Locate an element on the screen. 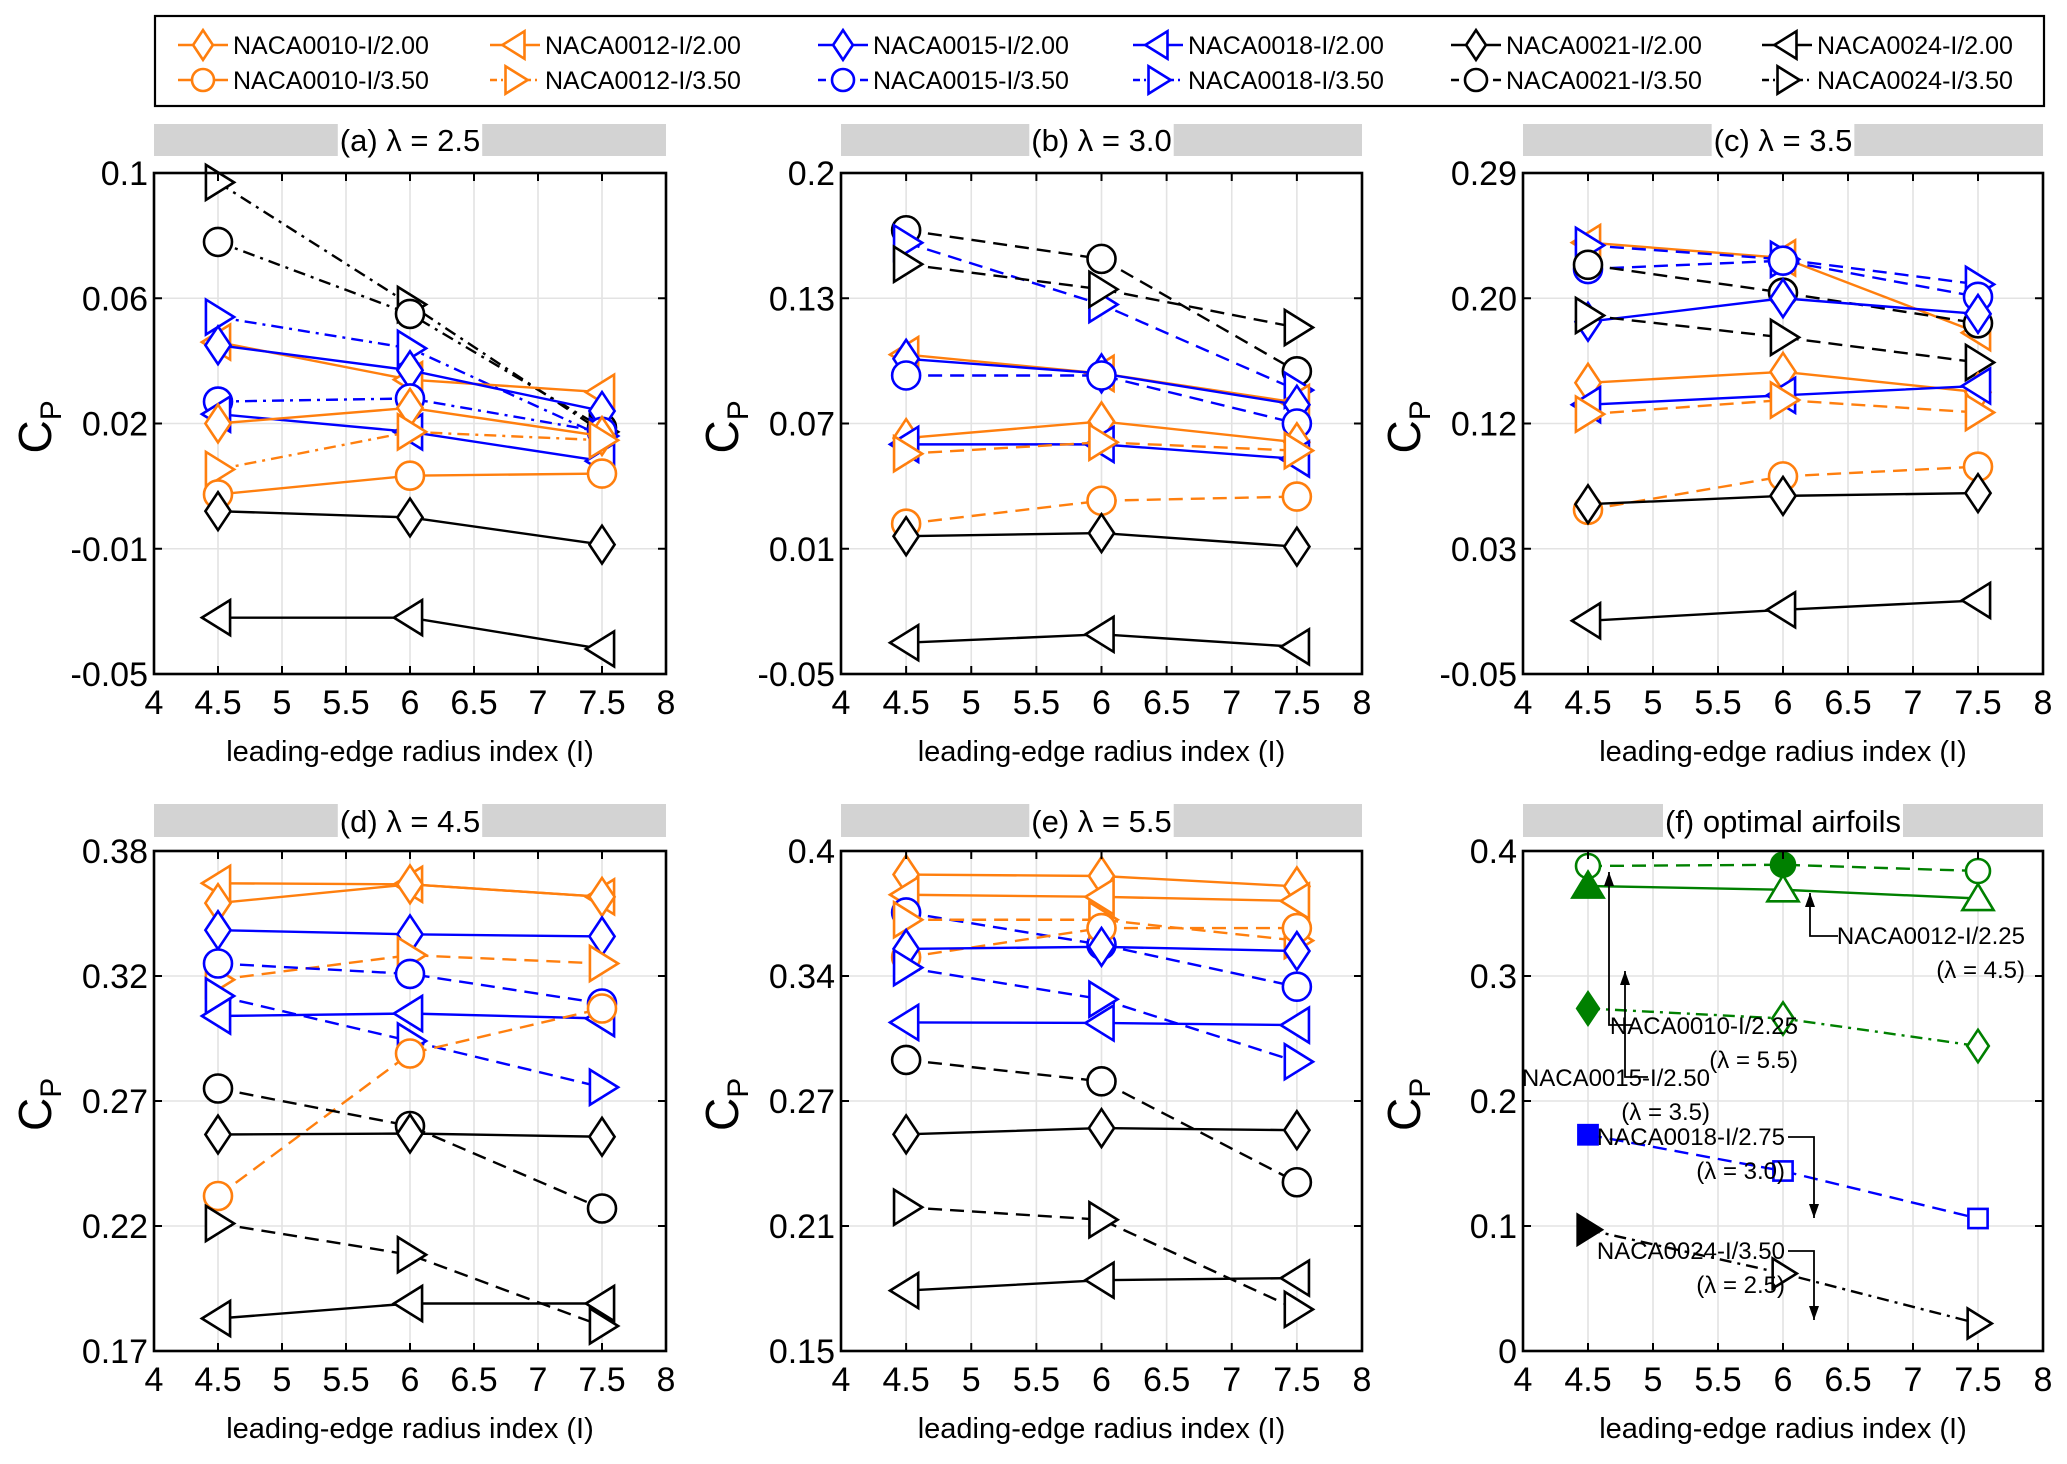  legend-marker-circle-icon is located at coordinates (1476, 80).